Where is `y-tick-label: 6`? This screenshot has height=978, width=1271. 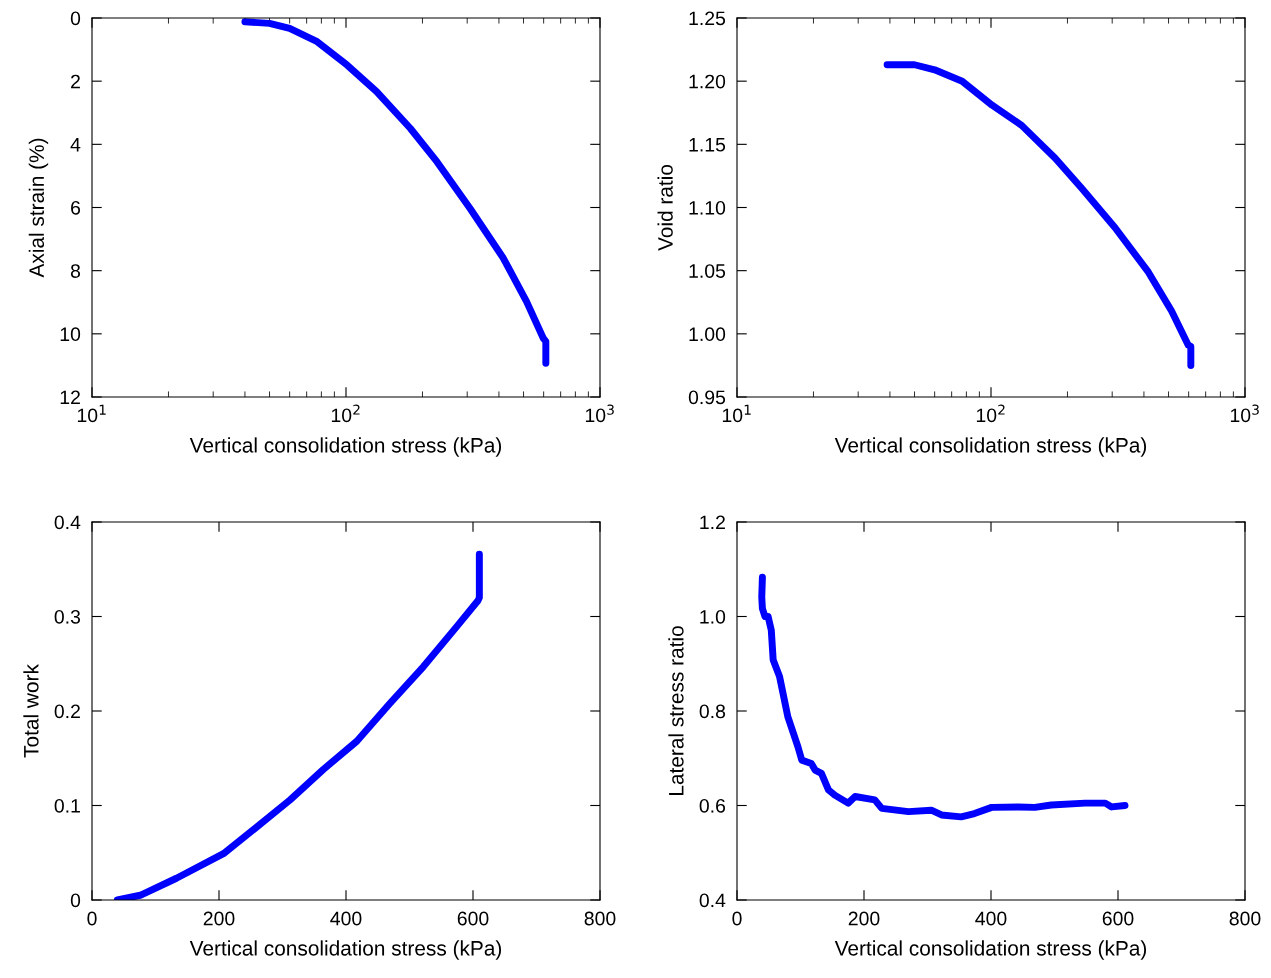
y-tick-label: 6 is located at coordinates (76, 207).